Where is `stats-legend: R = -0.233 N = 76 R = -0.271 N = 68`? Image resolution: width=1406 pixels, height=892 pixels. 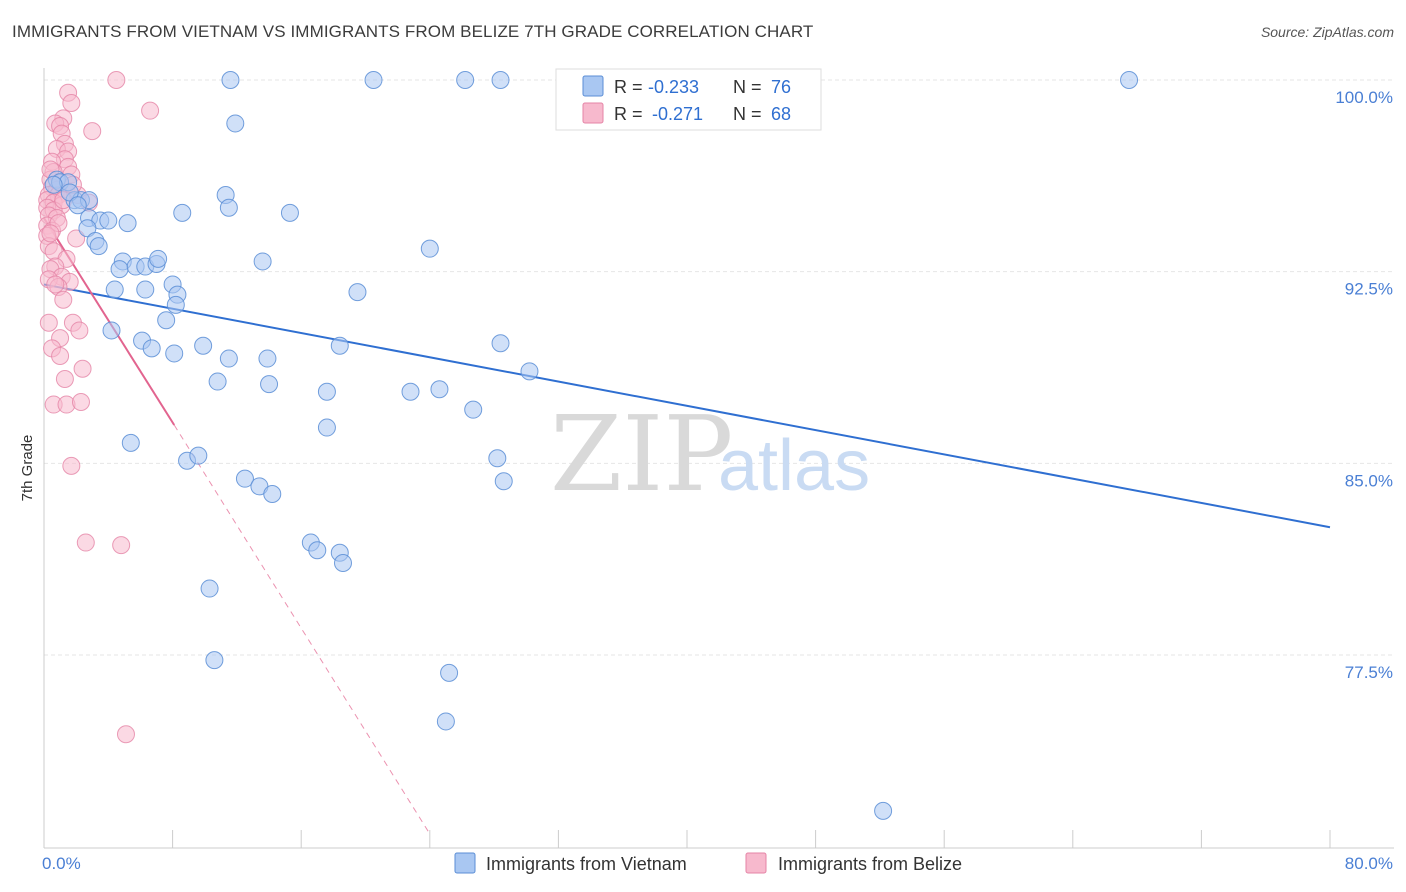 stats-legend: R = -0.233 N = 76 R = -0.271 N = 68 is located at coordinates (688, 99).